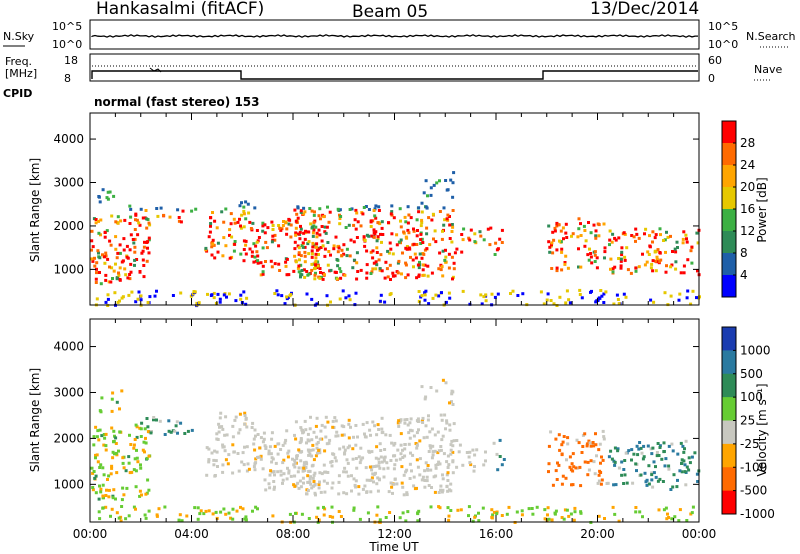  Describe the element at coordinates (68, 183) in the screenshot. I see `y-tick-label: 3000` at that location.